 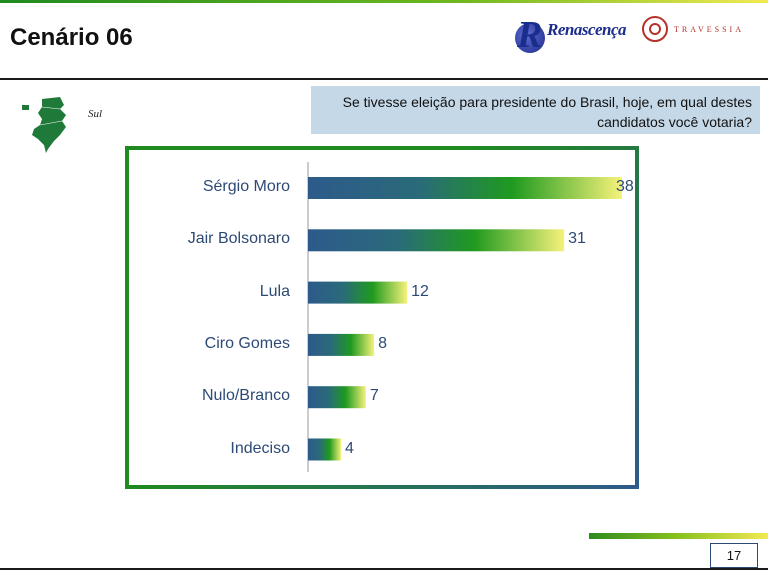 What do you see at coordinates (44, 125) in the screenshot?
I see `brazil-south-map-icon` at bounding box center [44, 125].